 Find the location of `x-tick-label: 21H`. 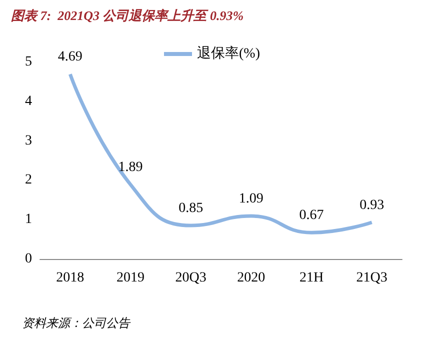

x-tick-label: 21H is located at coordinates (311, 278).